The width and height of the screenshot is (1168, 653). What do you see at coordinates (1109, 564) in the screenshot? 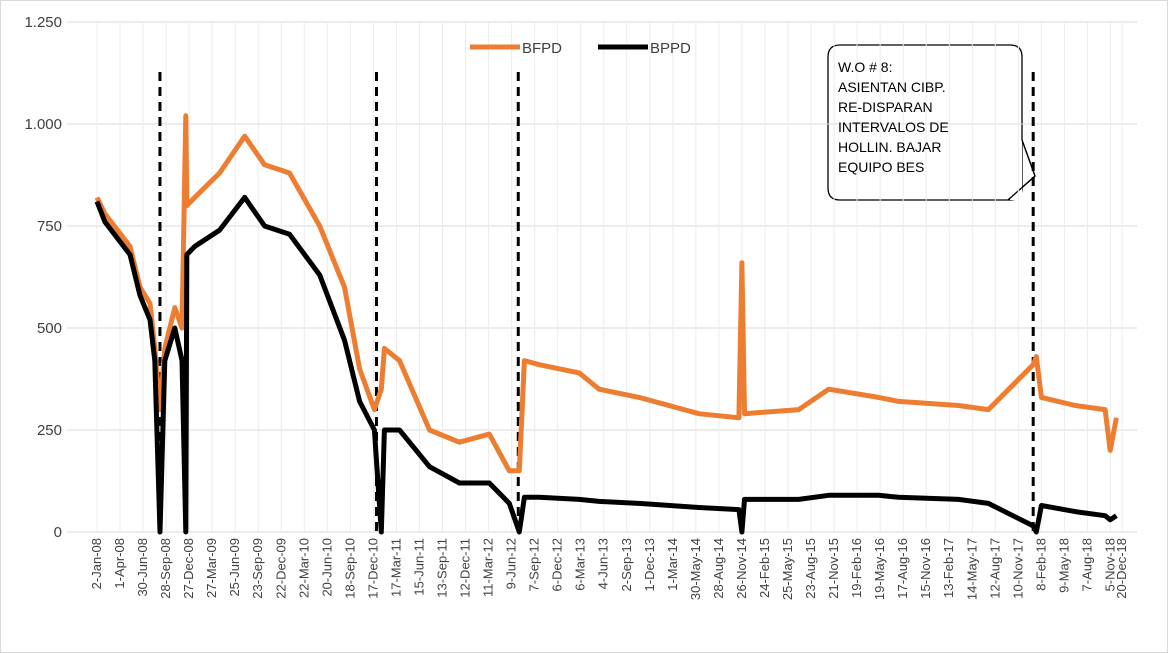
I see `x-tick-label: 5-Nov-18` at bounding box center [1109, 564].